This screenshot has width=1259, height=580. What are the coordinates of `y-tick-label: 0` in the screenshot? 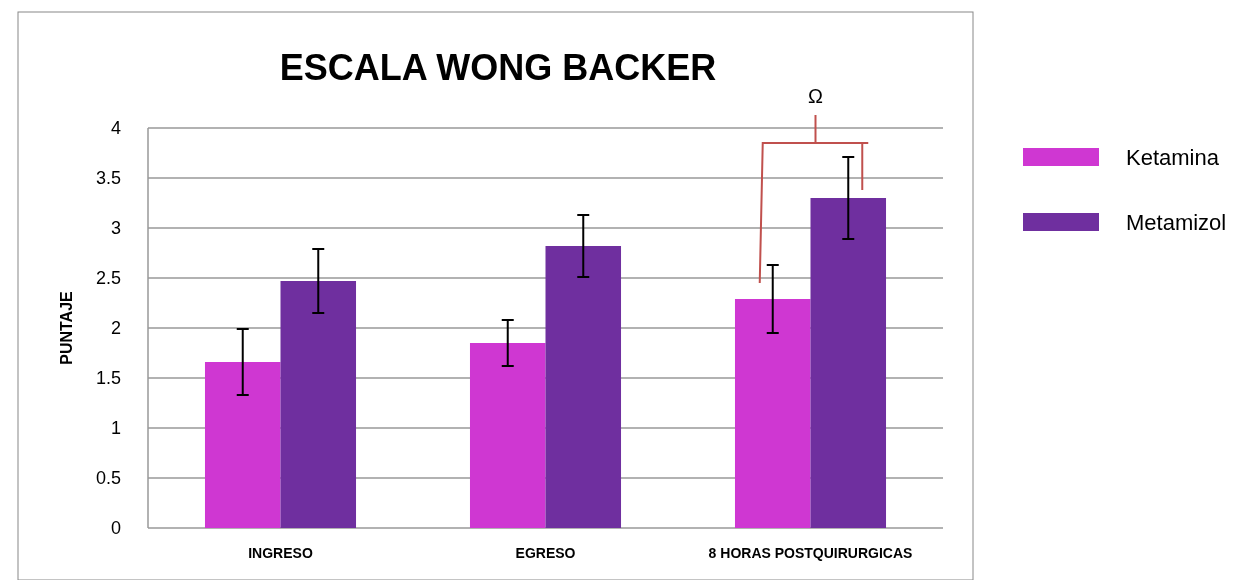 It's located at (115, 528).